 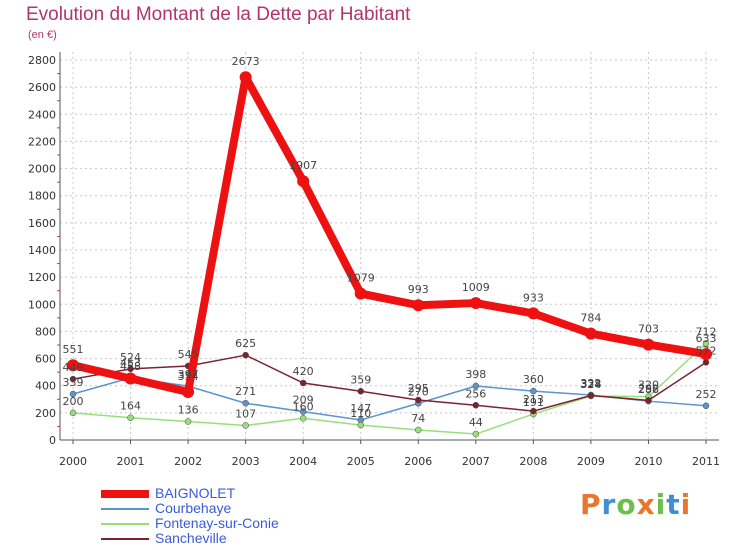 What do you see at coordinates (246, 461) in the screenshot?
I see `x-tick-label: 2003` at bounding box center [246, 461].